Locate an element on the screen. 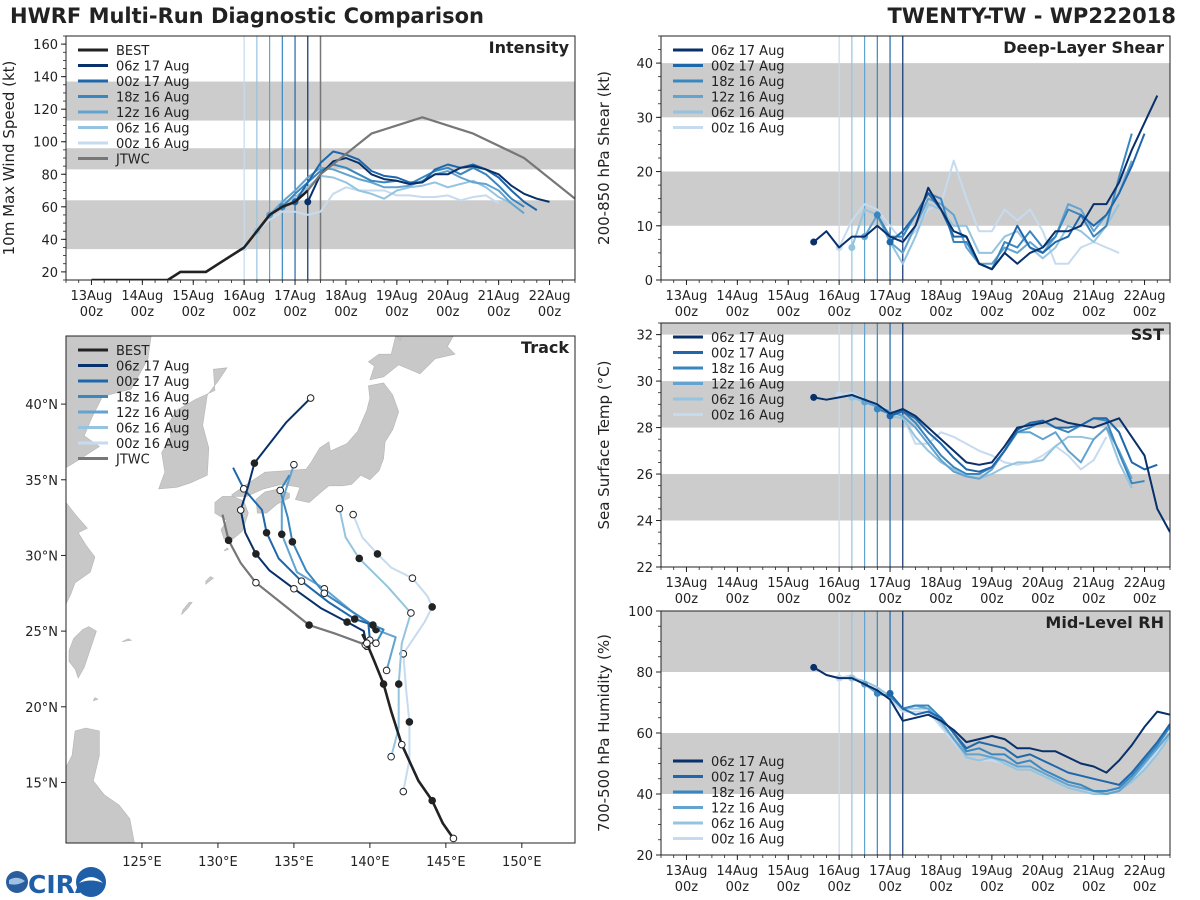  series-line-18z-16-aug is located at coordinates (1023, 742).